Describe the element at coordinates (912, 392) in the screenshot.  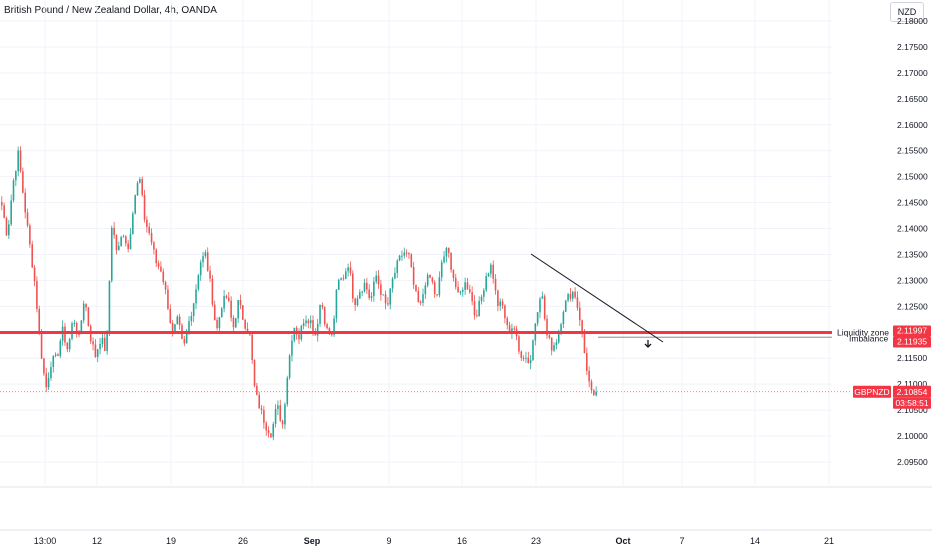
I see `last-price-label: 2.10854` at that location.